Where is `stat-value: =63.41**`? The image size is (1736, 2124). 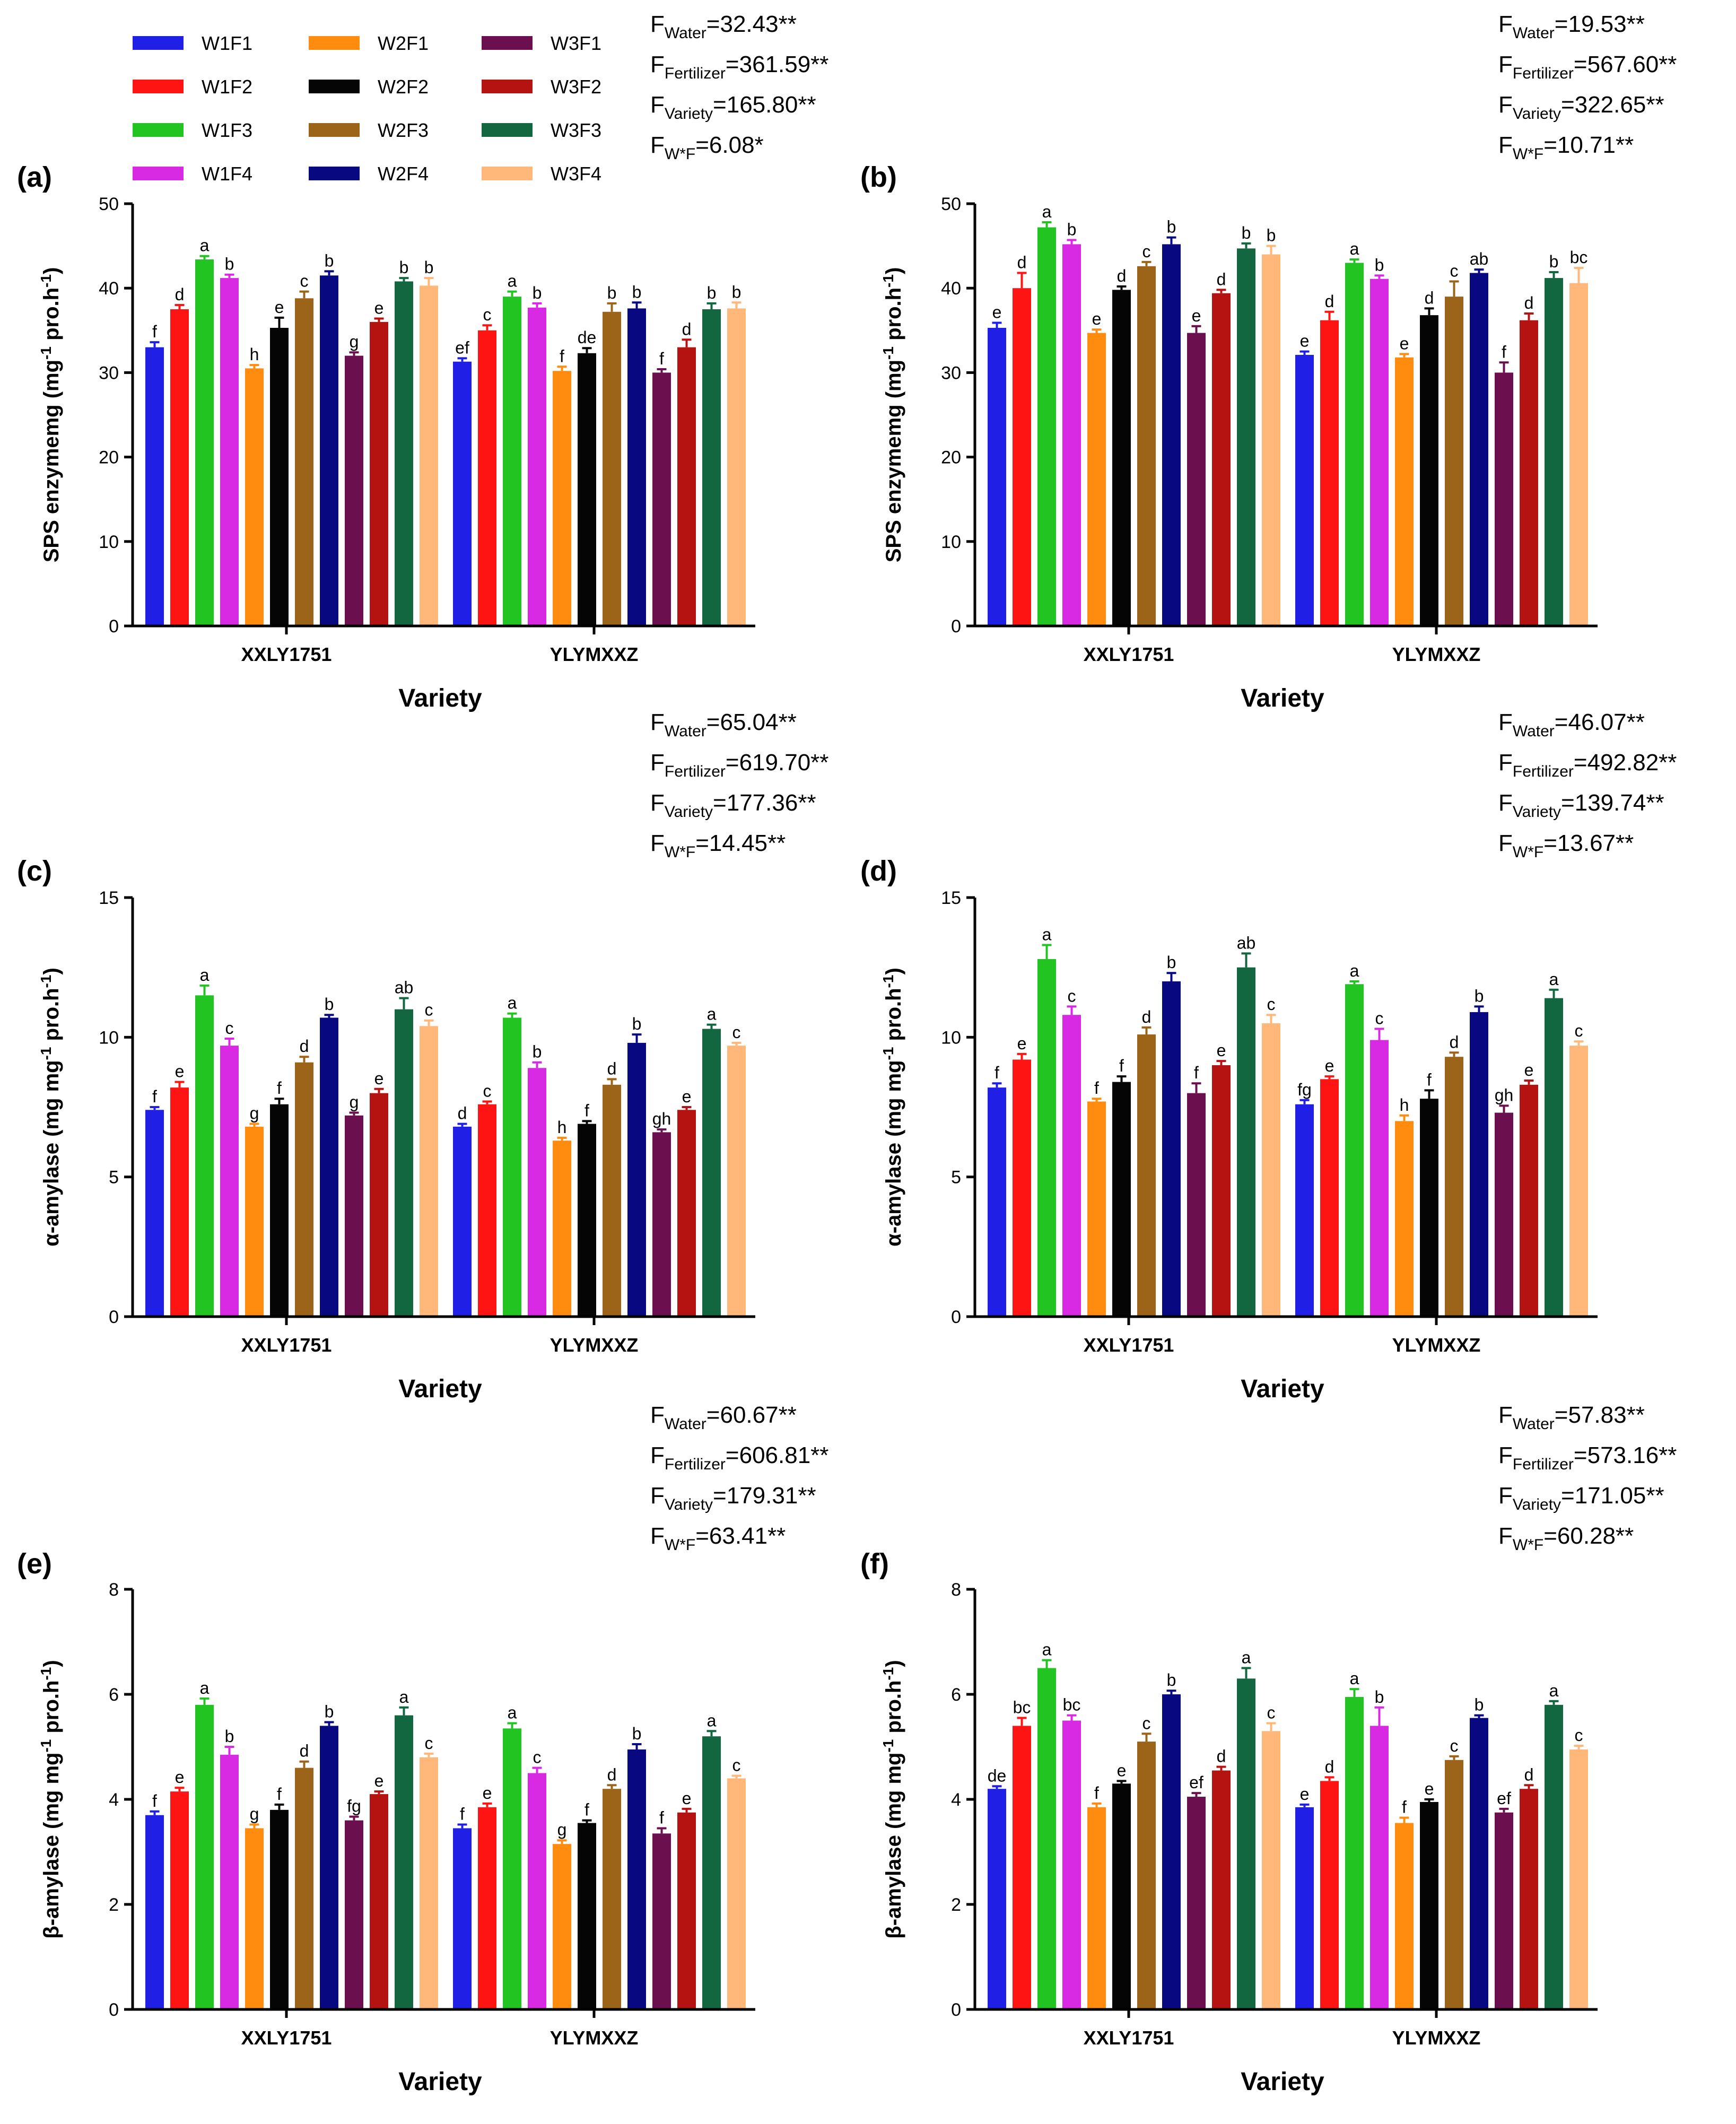 stat-value: =63.41** is located at coordinates (740, 1536).